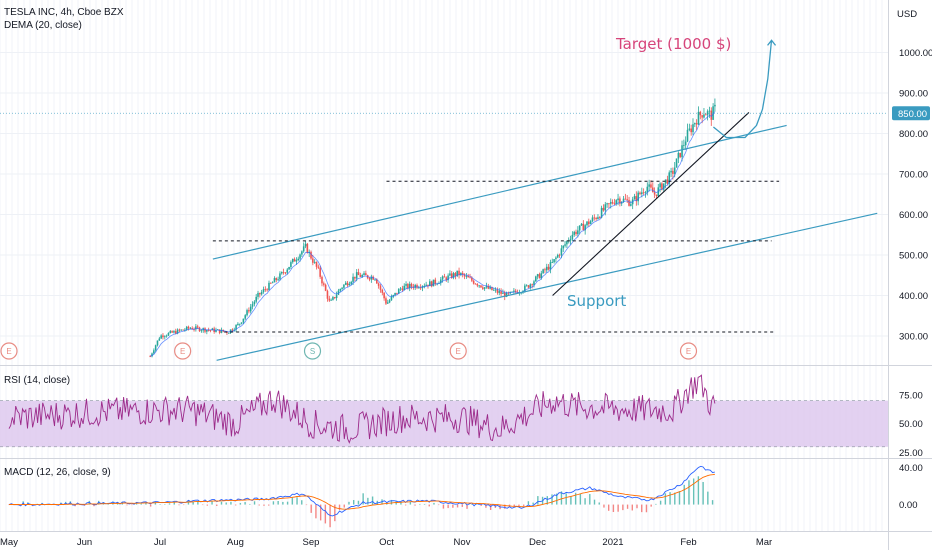 The width and height of the screenshot is (932, 550). I want to click on rsi-line, so click(362, 409).